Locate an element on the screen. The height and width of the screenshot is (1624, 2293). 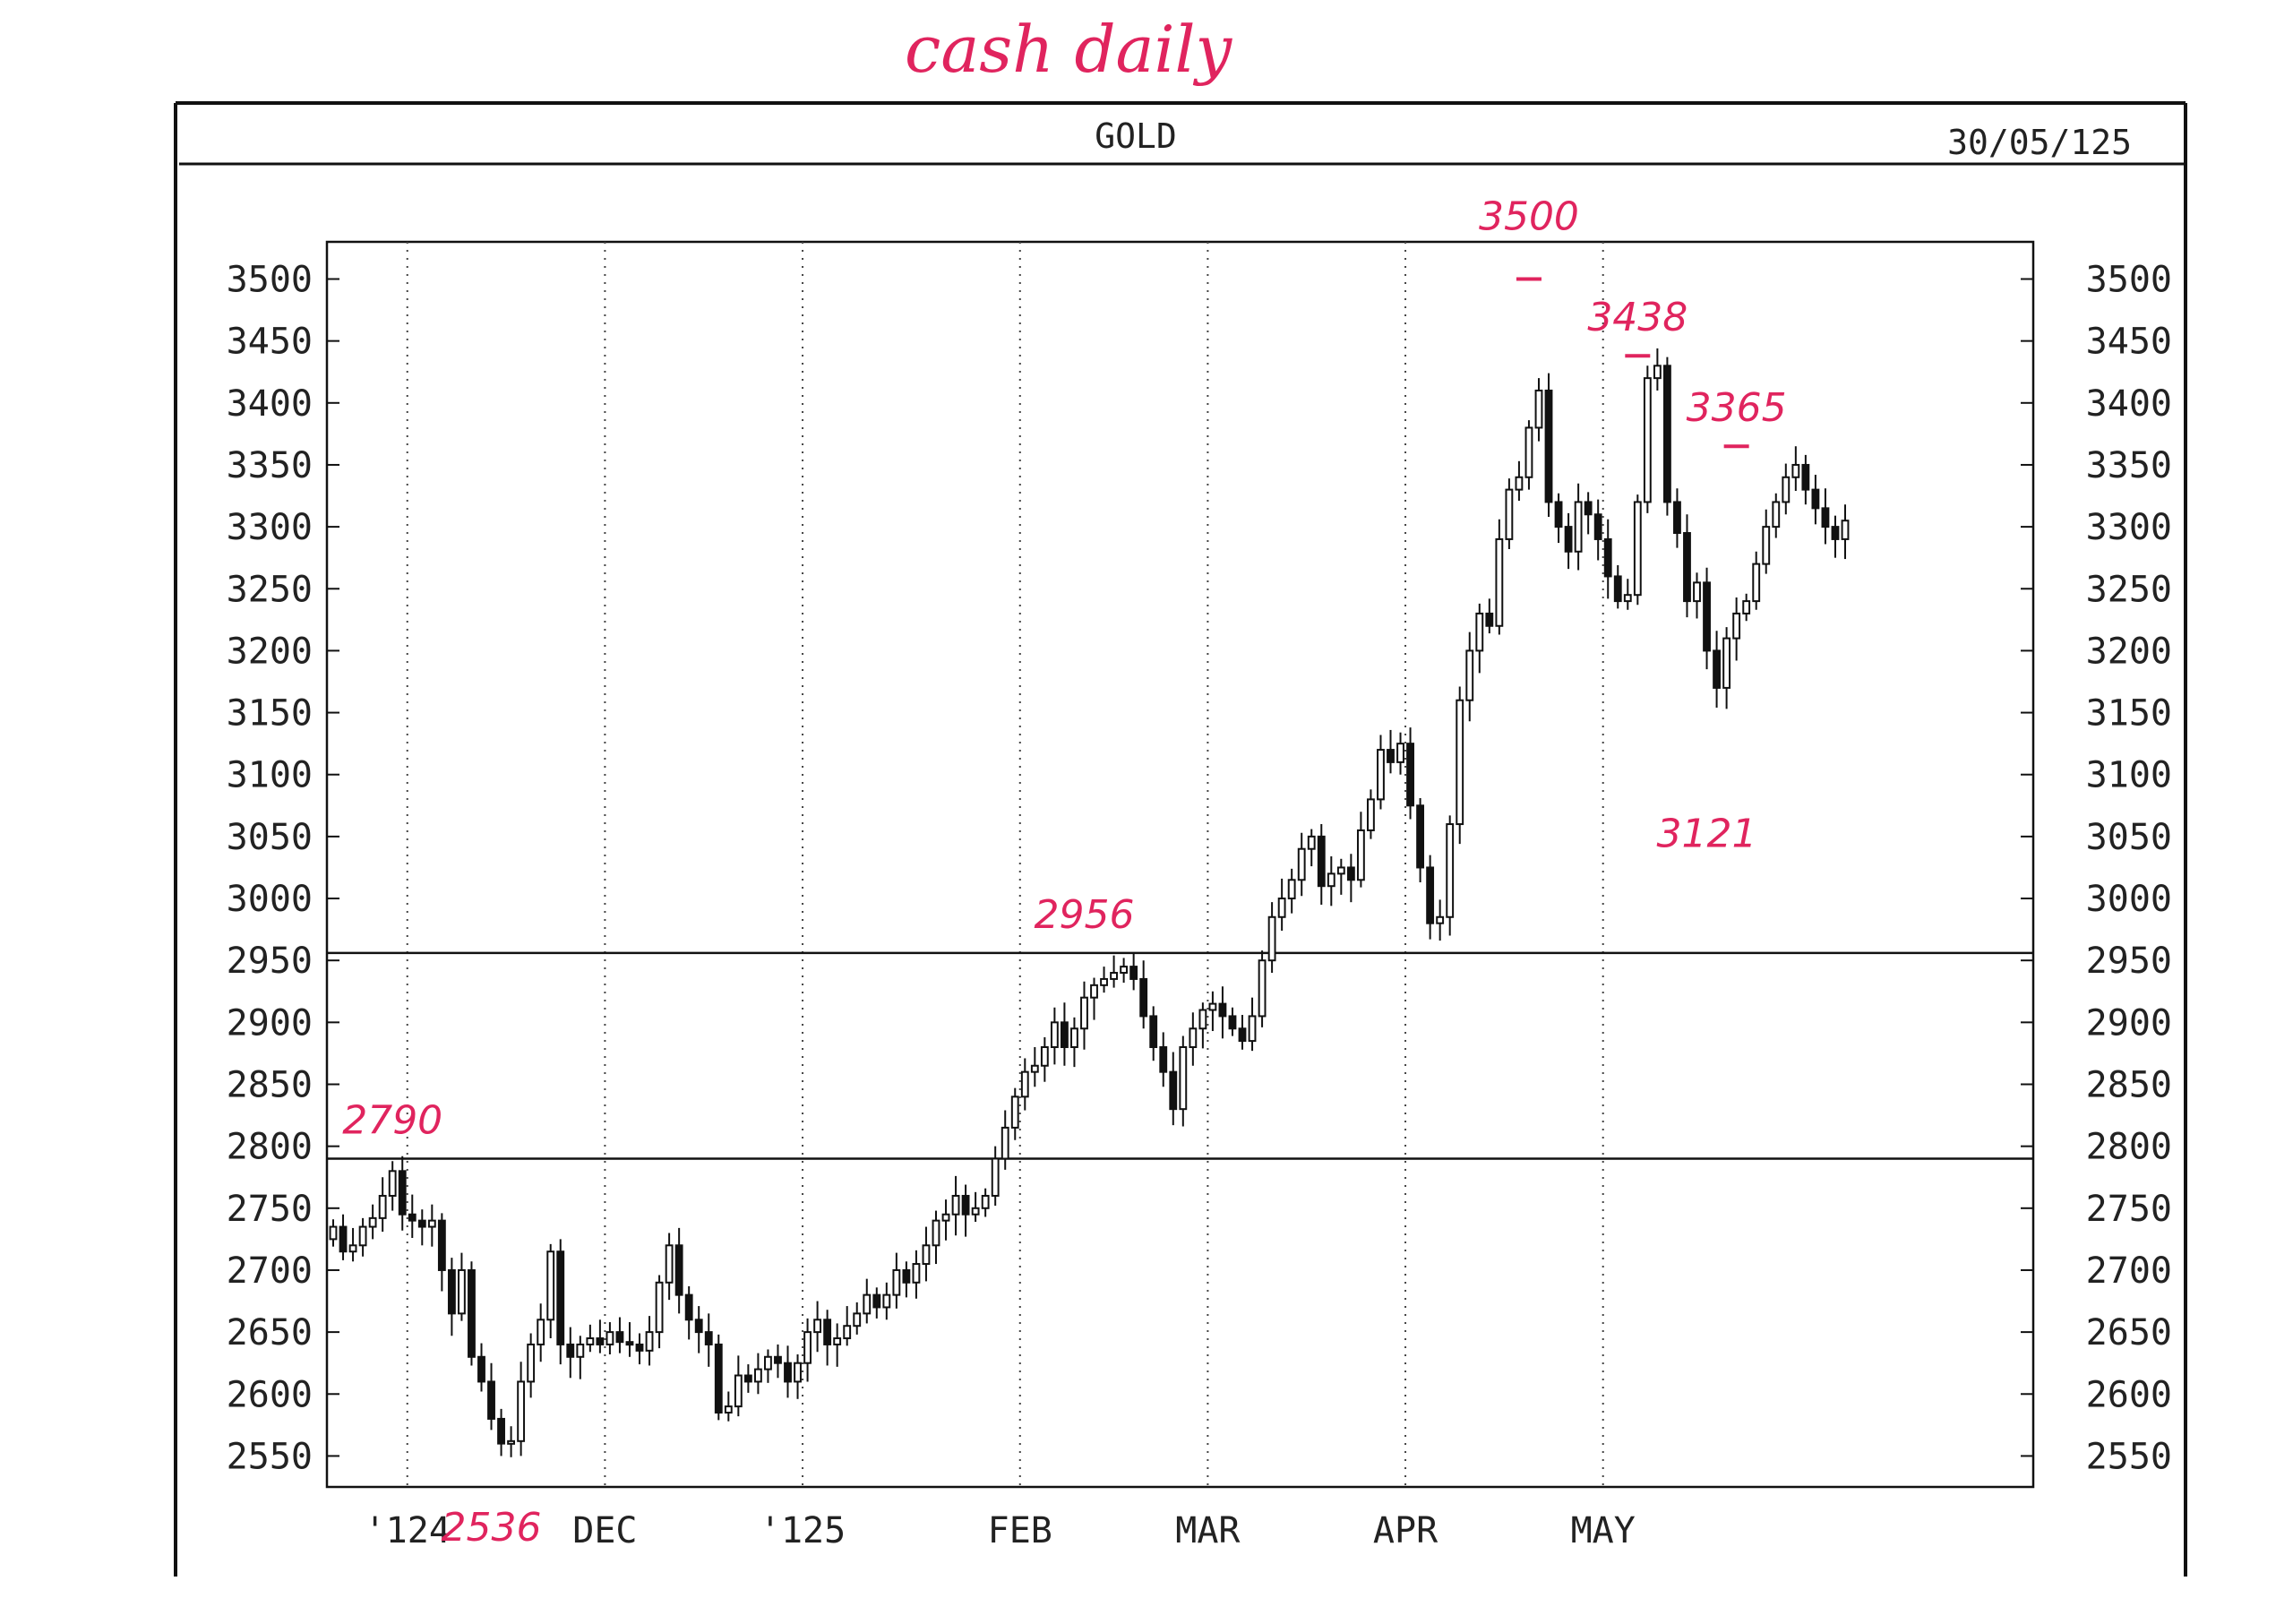
level-lines is located at coordinates (1180, 1055).